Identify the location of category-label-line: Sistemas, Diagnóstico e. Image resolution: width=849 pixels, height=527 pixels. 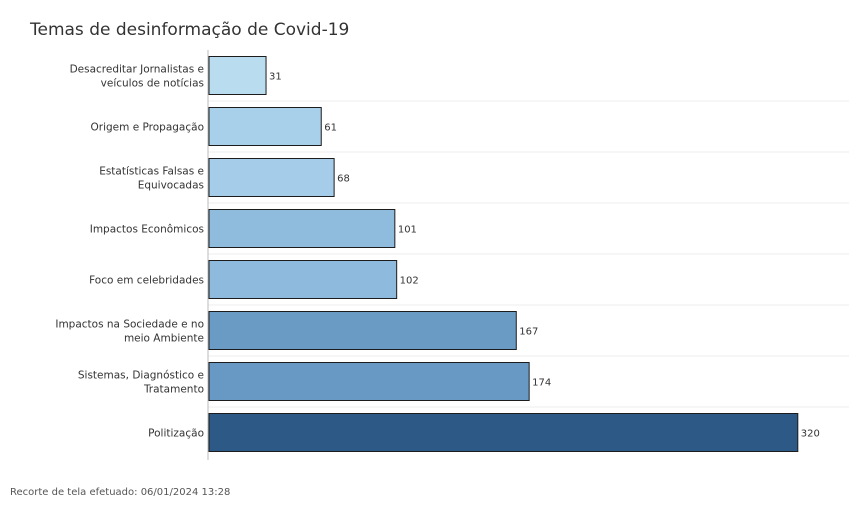
(141, 376).